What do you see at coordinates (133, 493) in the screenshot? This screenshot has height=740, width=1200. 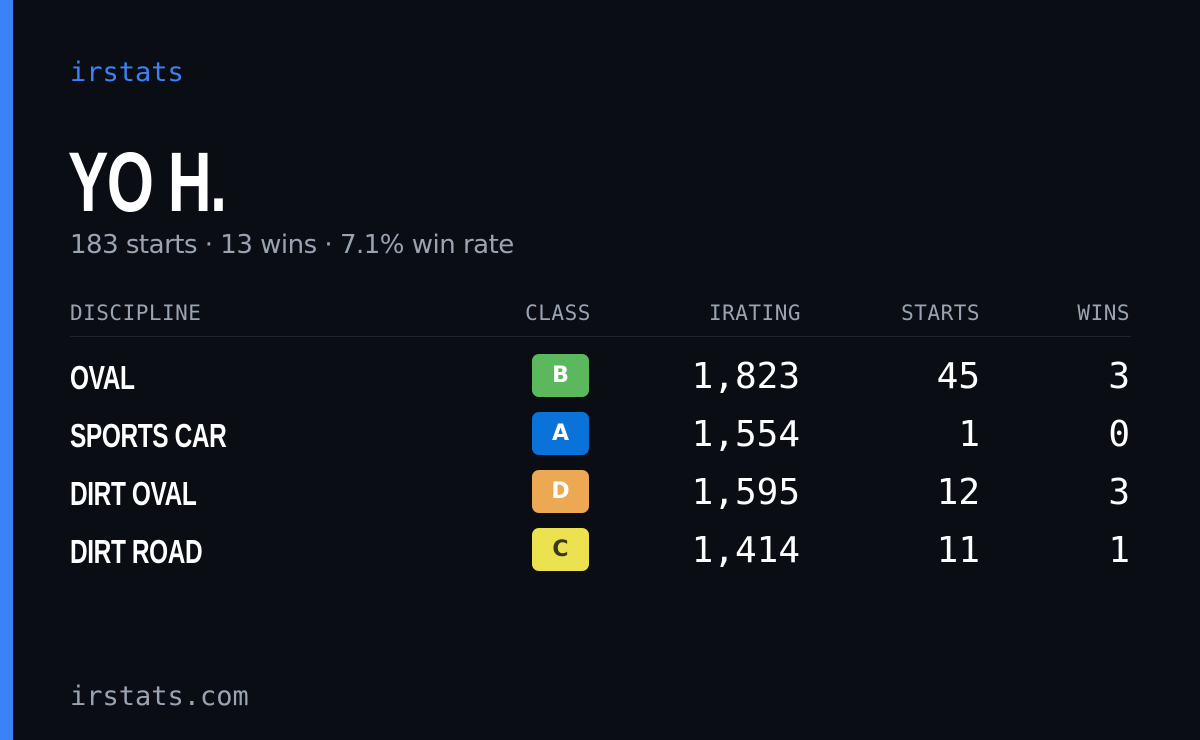 I see `discipline-name: DIRT OVAL` at bounding box center [133, 493].